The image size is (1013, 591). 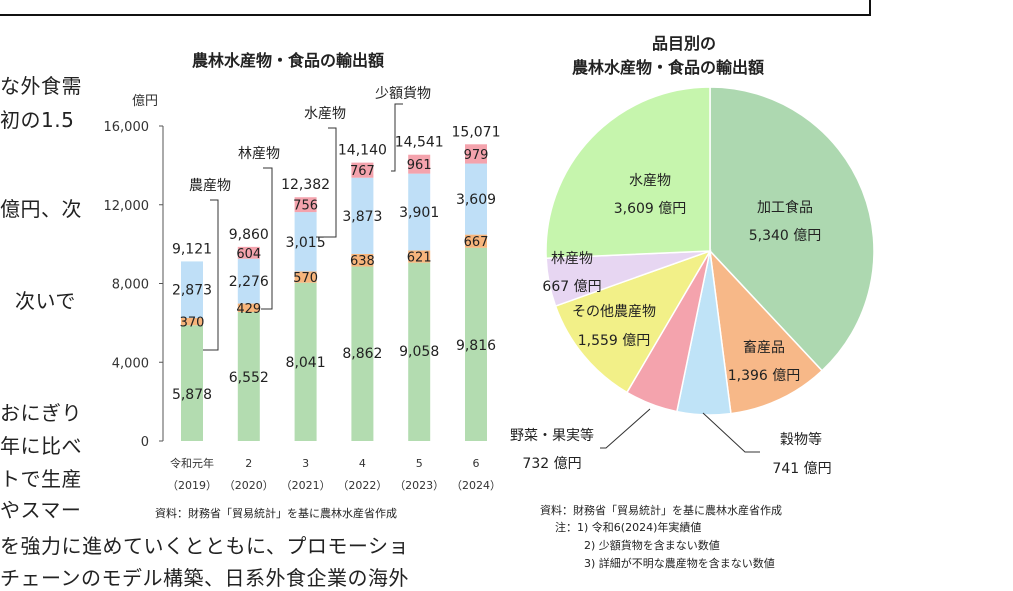 What do you see at coordinates (204, 546) in the screenshot?
I see `body-text-9: を強力に進めていくとともに、プロモーショ` at bounding box center [204, 546].